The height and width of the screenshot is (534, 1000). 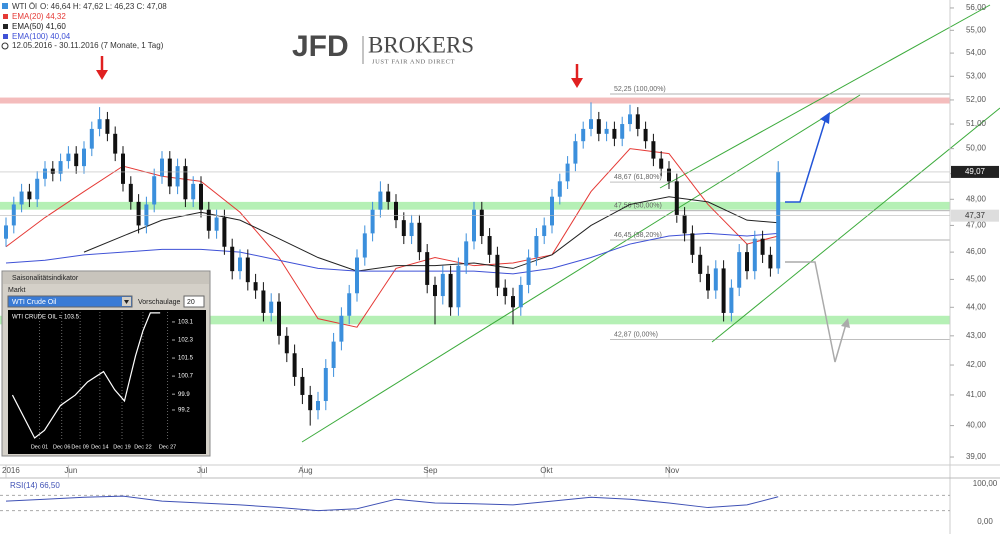 What do you see at coordinates (121, 447) in the screenshot?
I see `inset-x-label: Dec 19` at bounding box center [121, 447].